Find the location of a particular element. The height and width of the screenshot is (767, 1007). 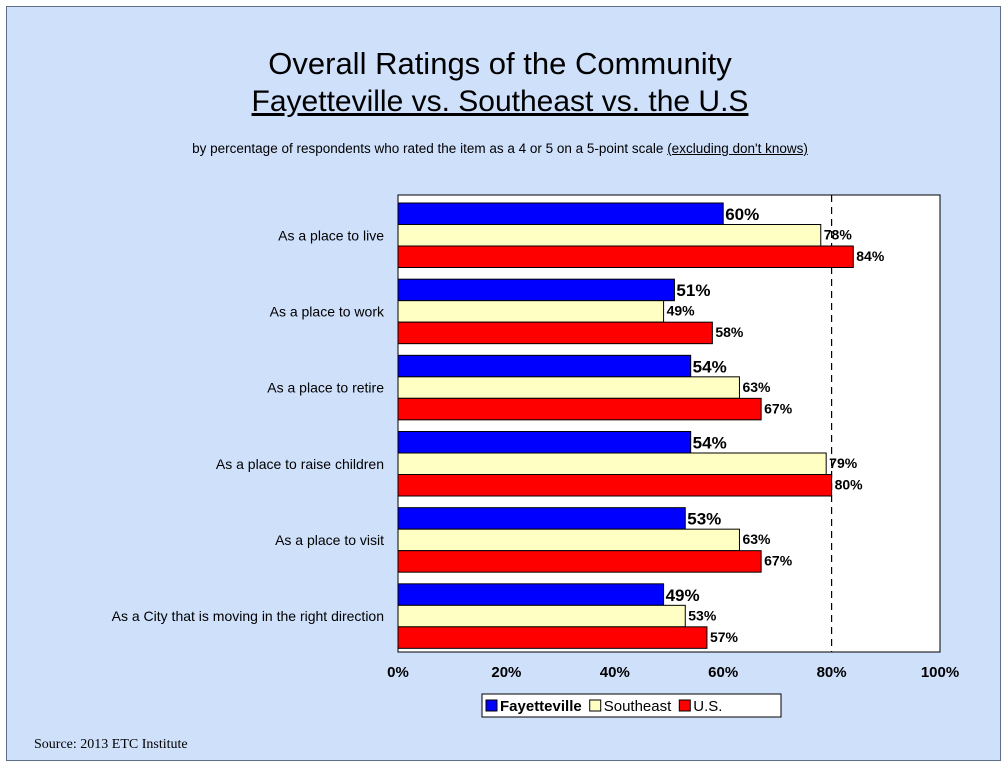

data-label: 58% is located at coordinates (729, 332).